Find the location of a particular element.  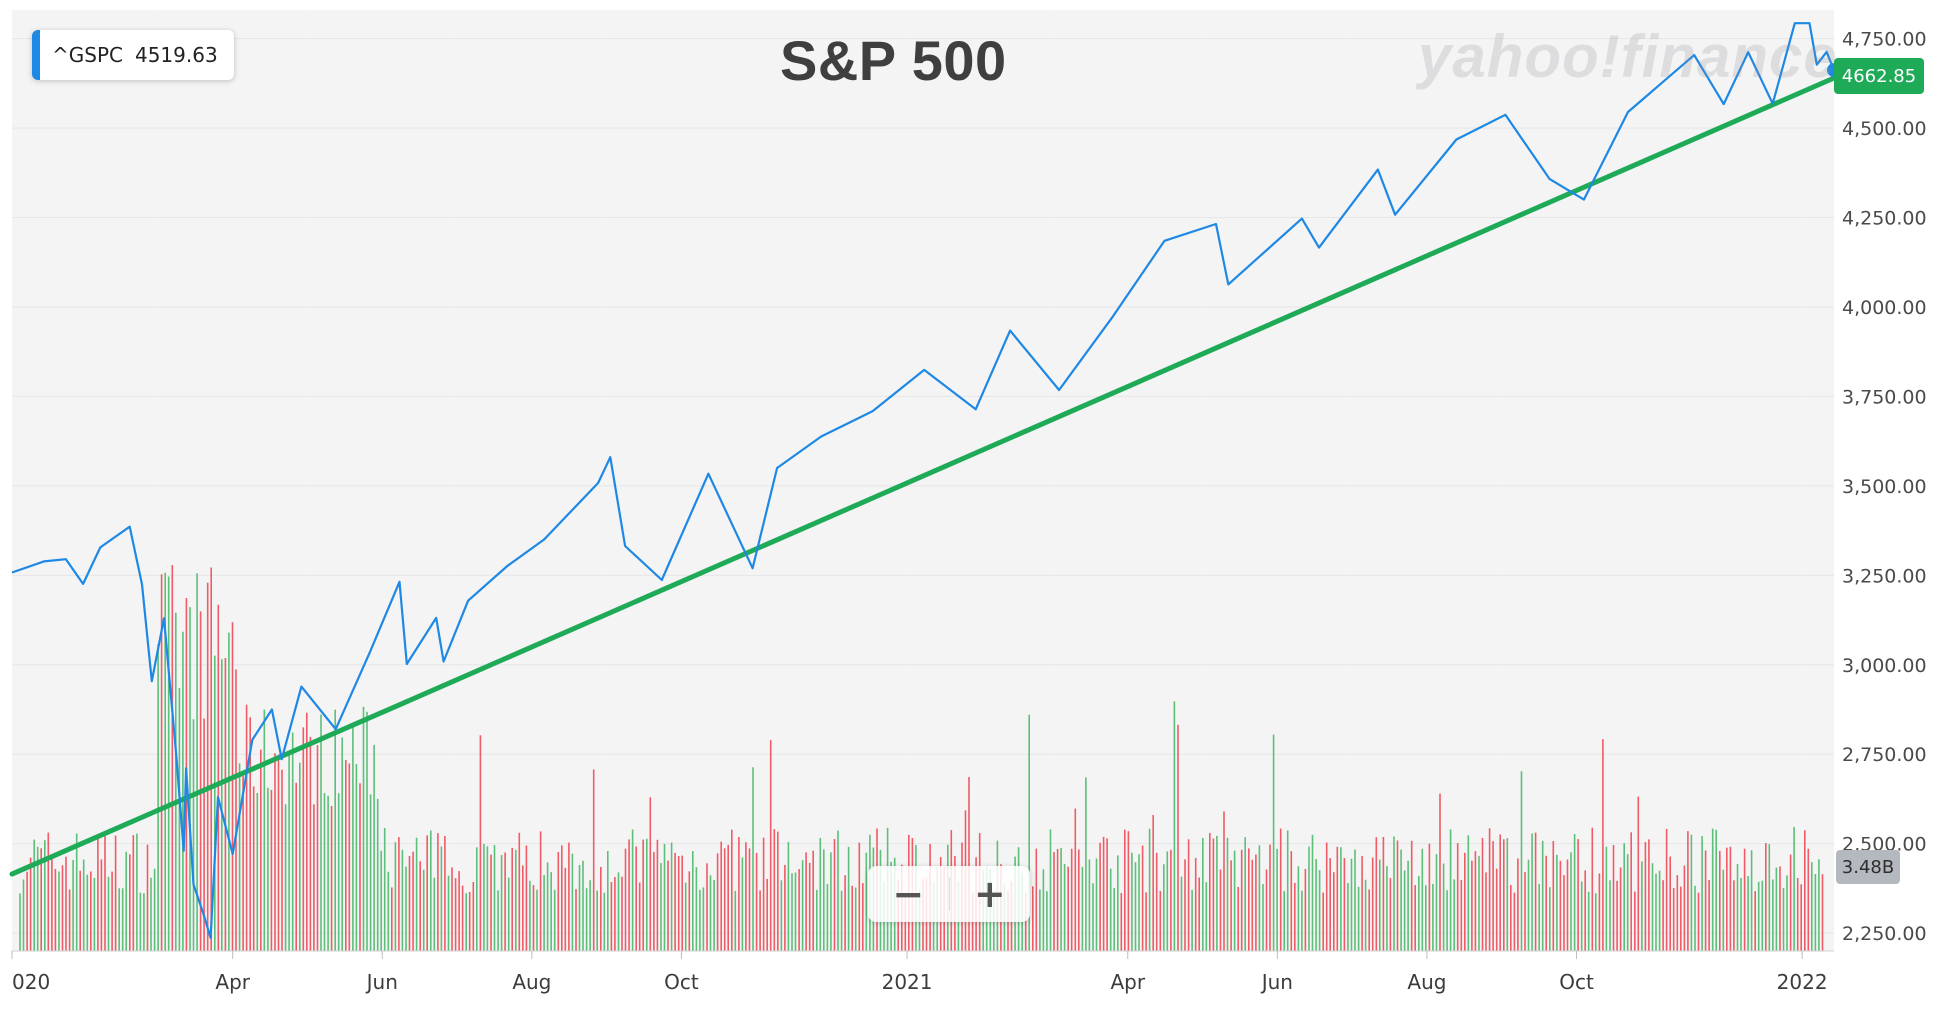

y-tick-label: 3,250.00 is located at coordinates (1884, 576).